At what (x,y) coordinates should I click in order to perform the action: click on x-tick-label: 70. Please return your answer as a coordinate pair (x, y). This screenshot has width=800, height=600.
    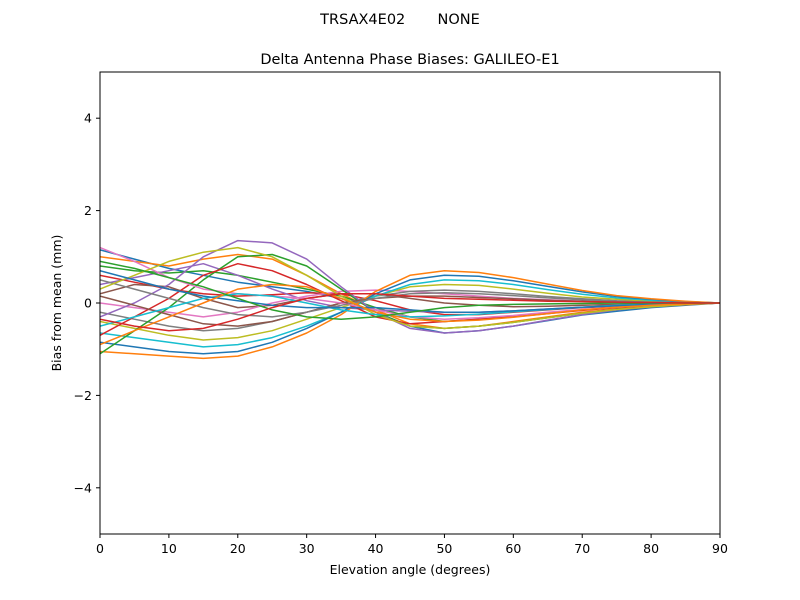
    Looking at the image, I should click on (582, 548).